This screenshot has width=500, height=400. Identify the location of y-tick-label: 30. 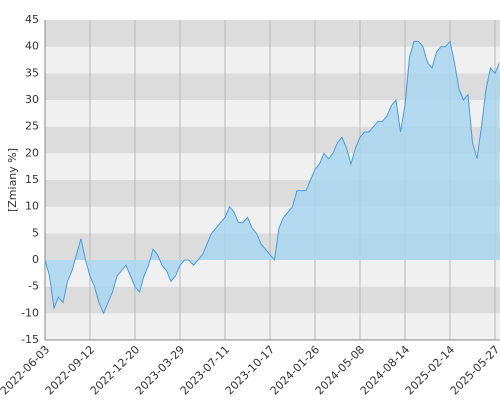
(32, 99).